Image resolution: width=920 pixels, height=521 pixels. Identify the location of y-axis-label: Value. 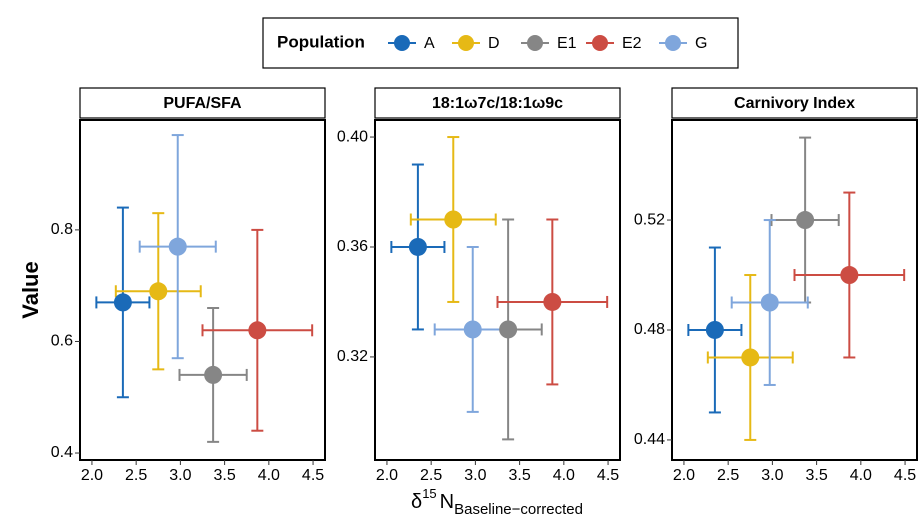
(30, 289).